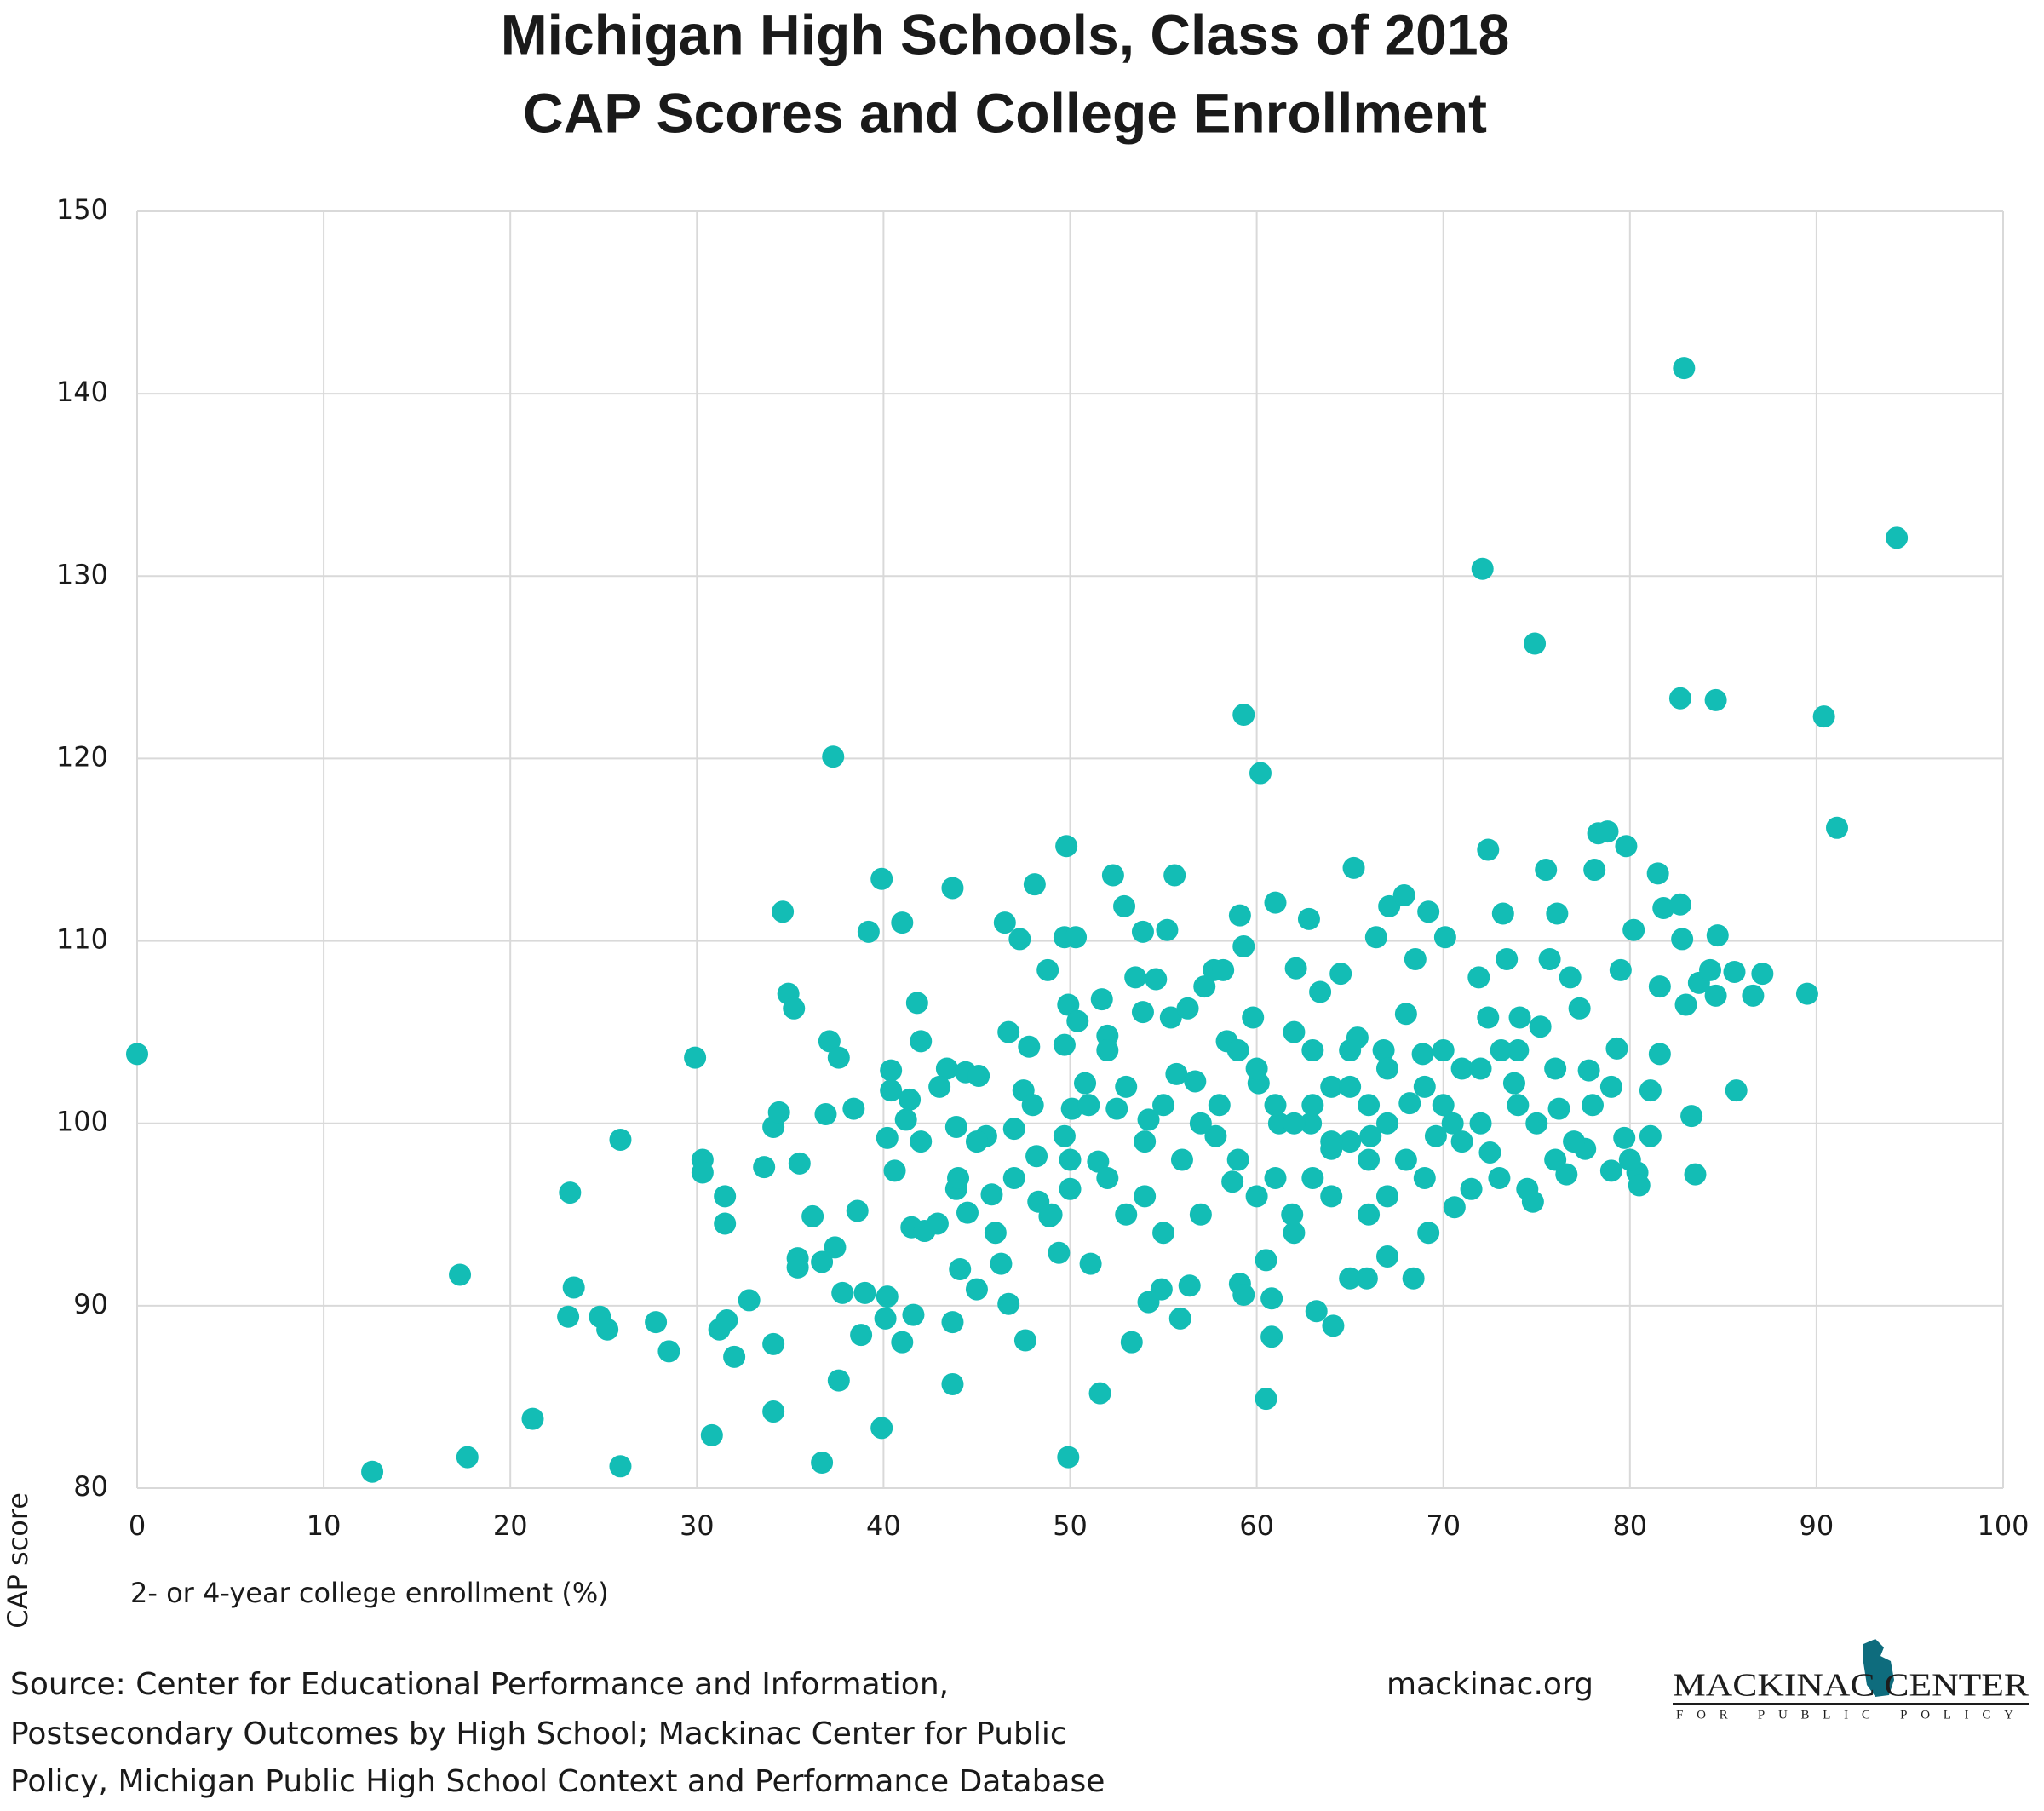 Image resolution: width=2044 pixels, height=1811 pixels. What do you see at coordinates (1817, 1525) in the screenshot?
I see `x-tick-label: 90` at bounding box center [1817, 1525].